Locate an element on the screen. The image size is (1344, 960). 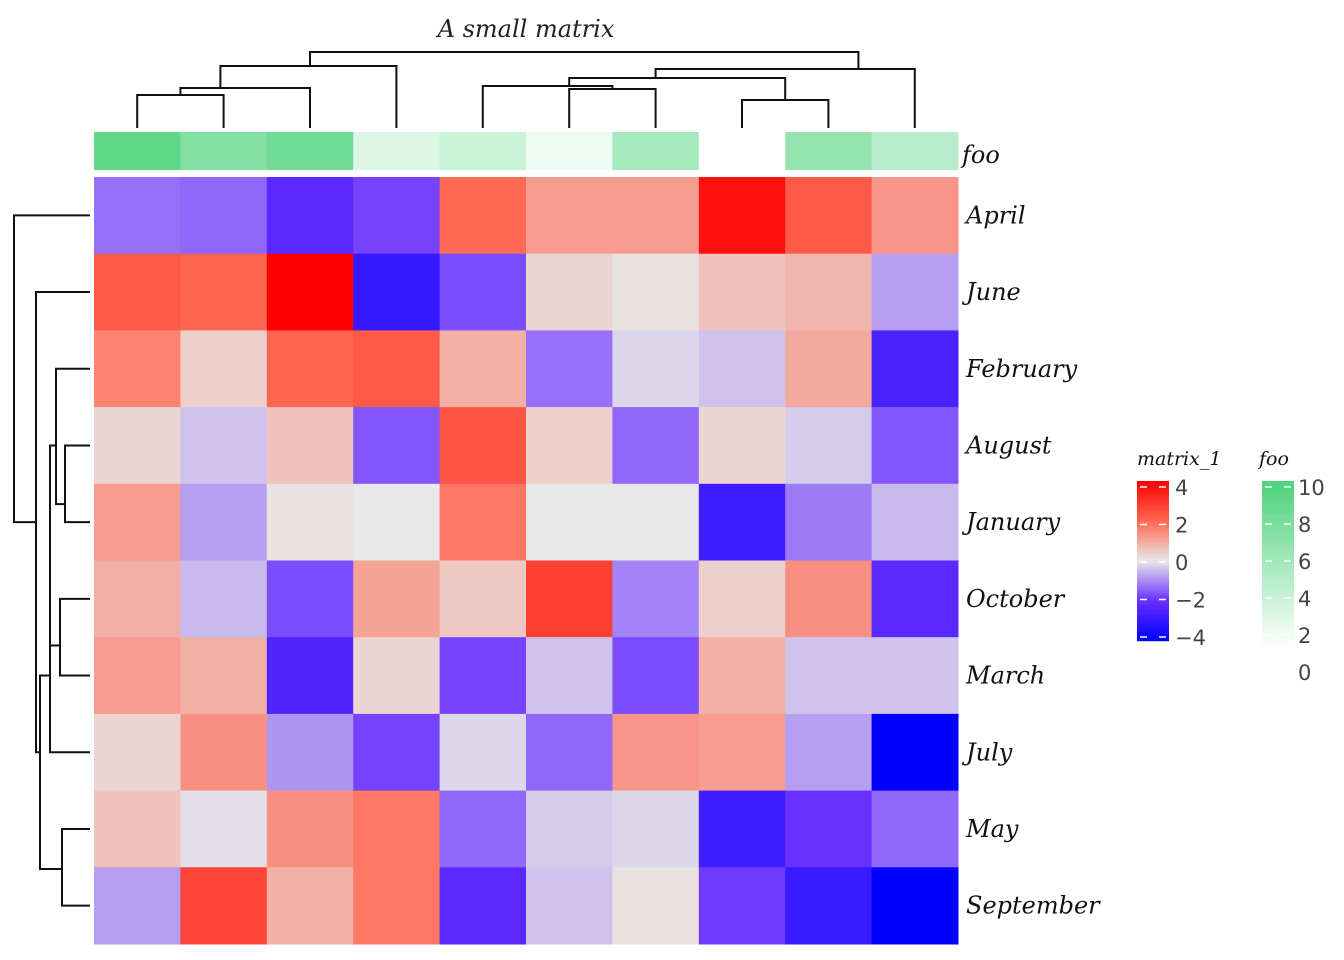
legend-title: matrix_1 is located at coordinates (1179, 459).